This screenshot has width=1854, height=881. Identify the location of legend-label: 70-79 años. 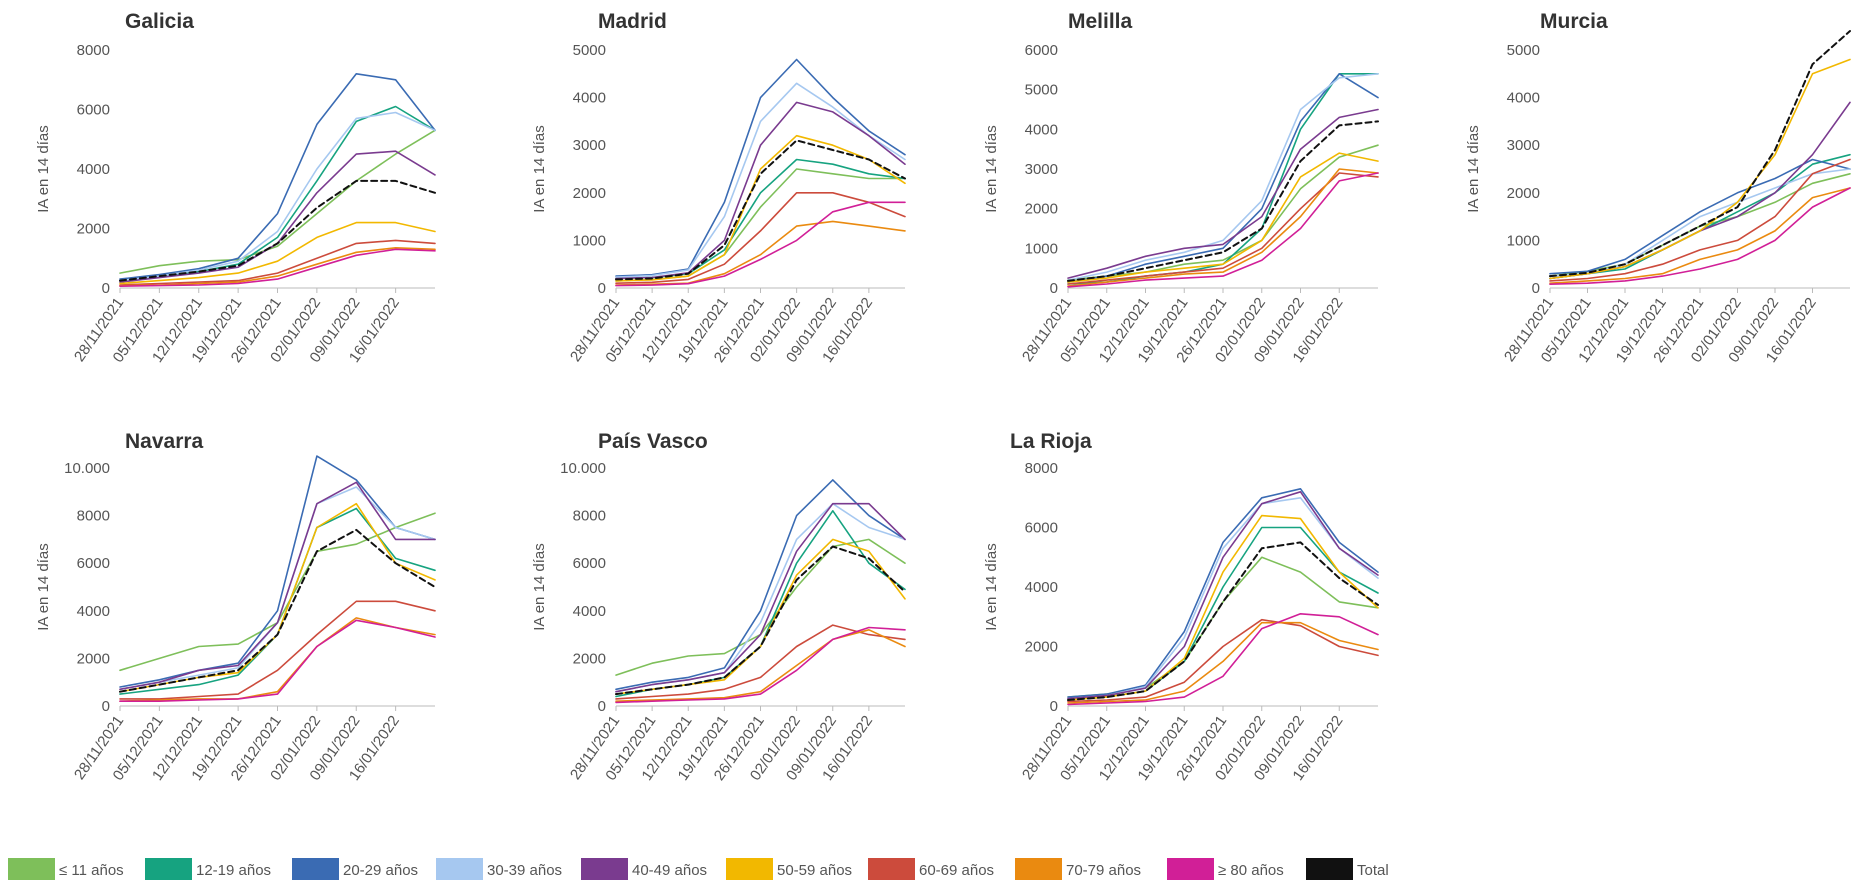
(1103, 870).